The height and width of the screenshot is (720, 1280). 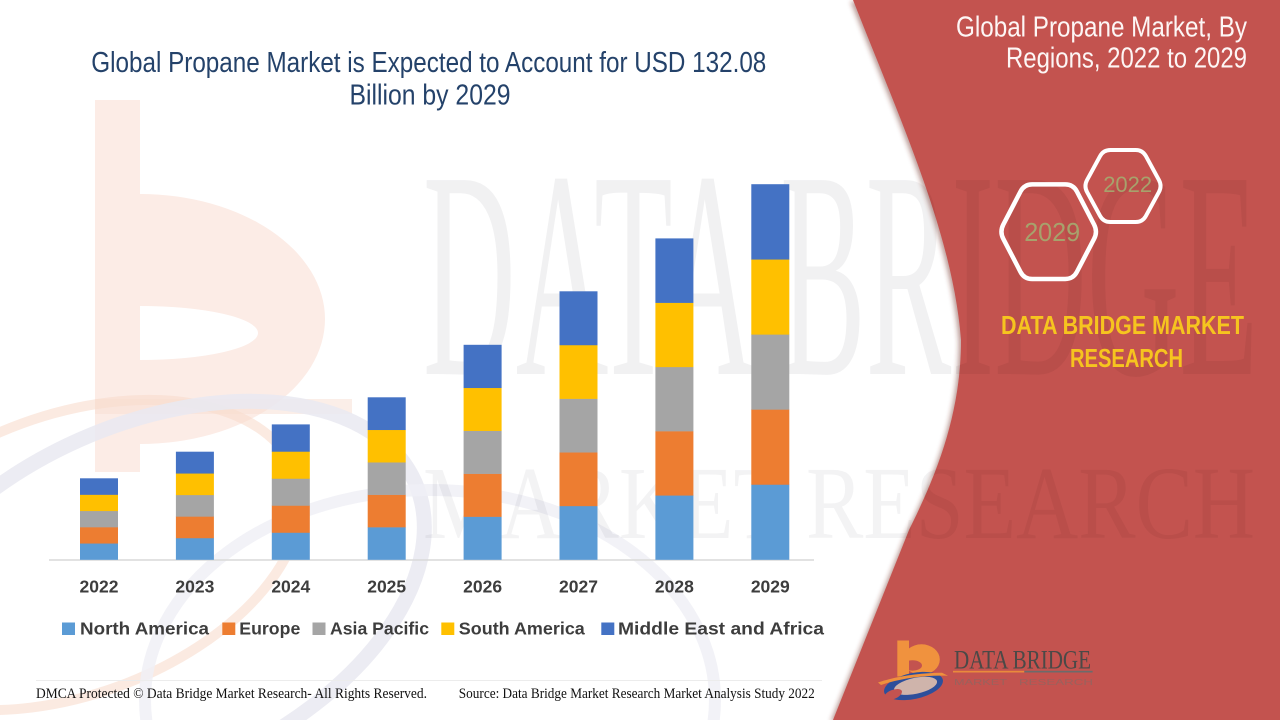 What do you see at coordinates (1102, 27) in the screenshot?
I see `svg-text: Global Propane Market, By` at bounding box center [1102, 27].